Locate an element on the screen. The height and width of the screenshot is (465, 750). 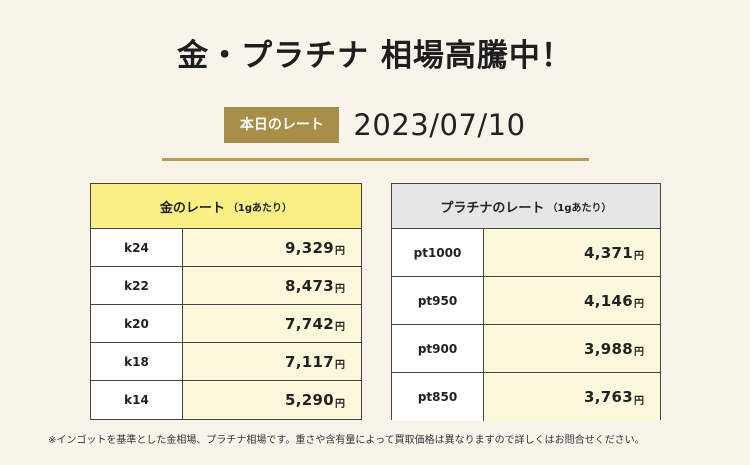
table-row: pt1000 4,371 円 is located at coordinates (526, 253).